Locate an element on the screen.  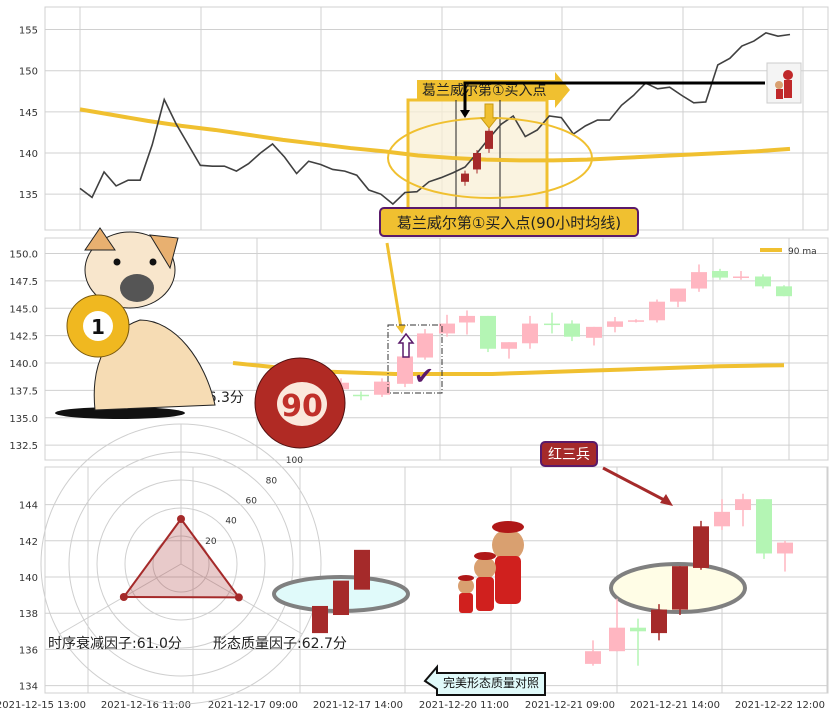
buy-point-label: 葛兰威尔第①买入点(90小时均线) is located at coordinates (509, 223).